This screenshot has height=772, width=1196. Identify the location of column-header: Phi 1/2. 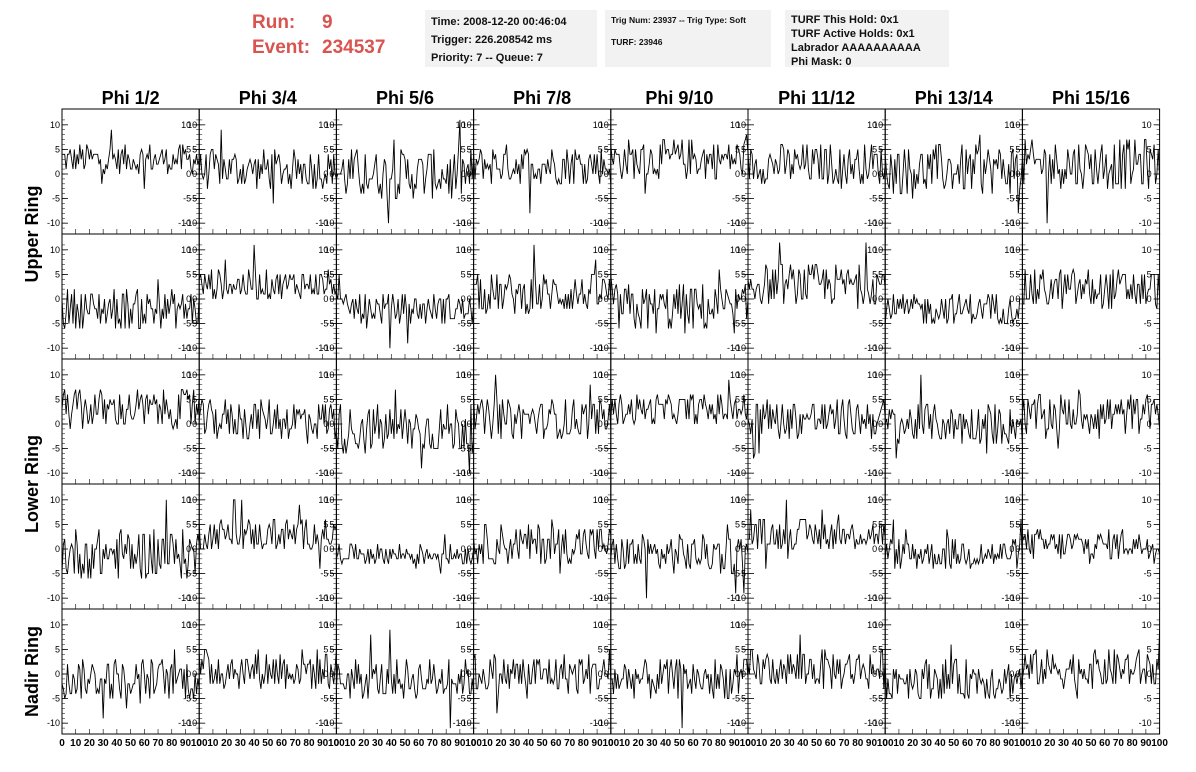
(131, 98).